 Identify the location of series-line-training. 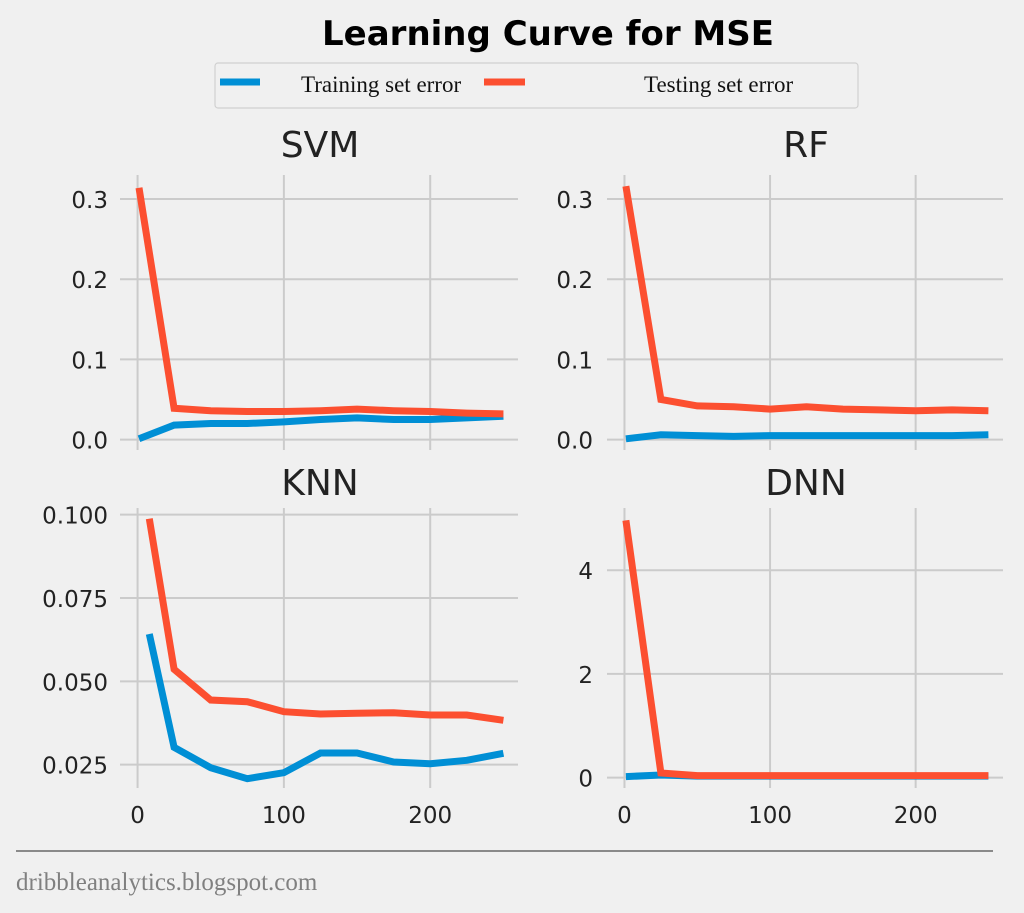
(807, 437).